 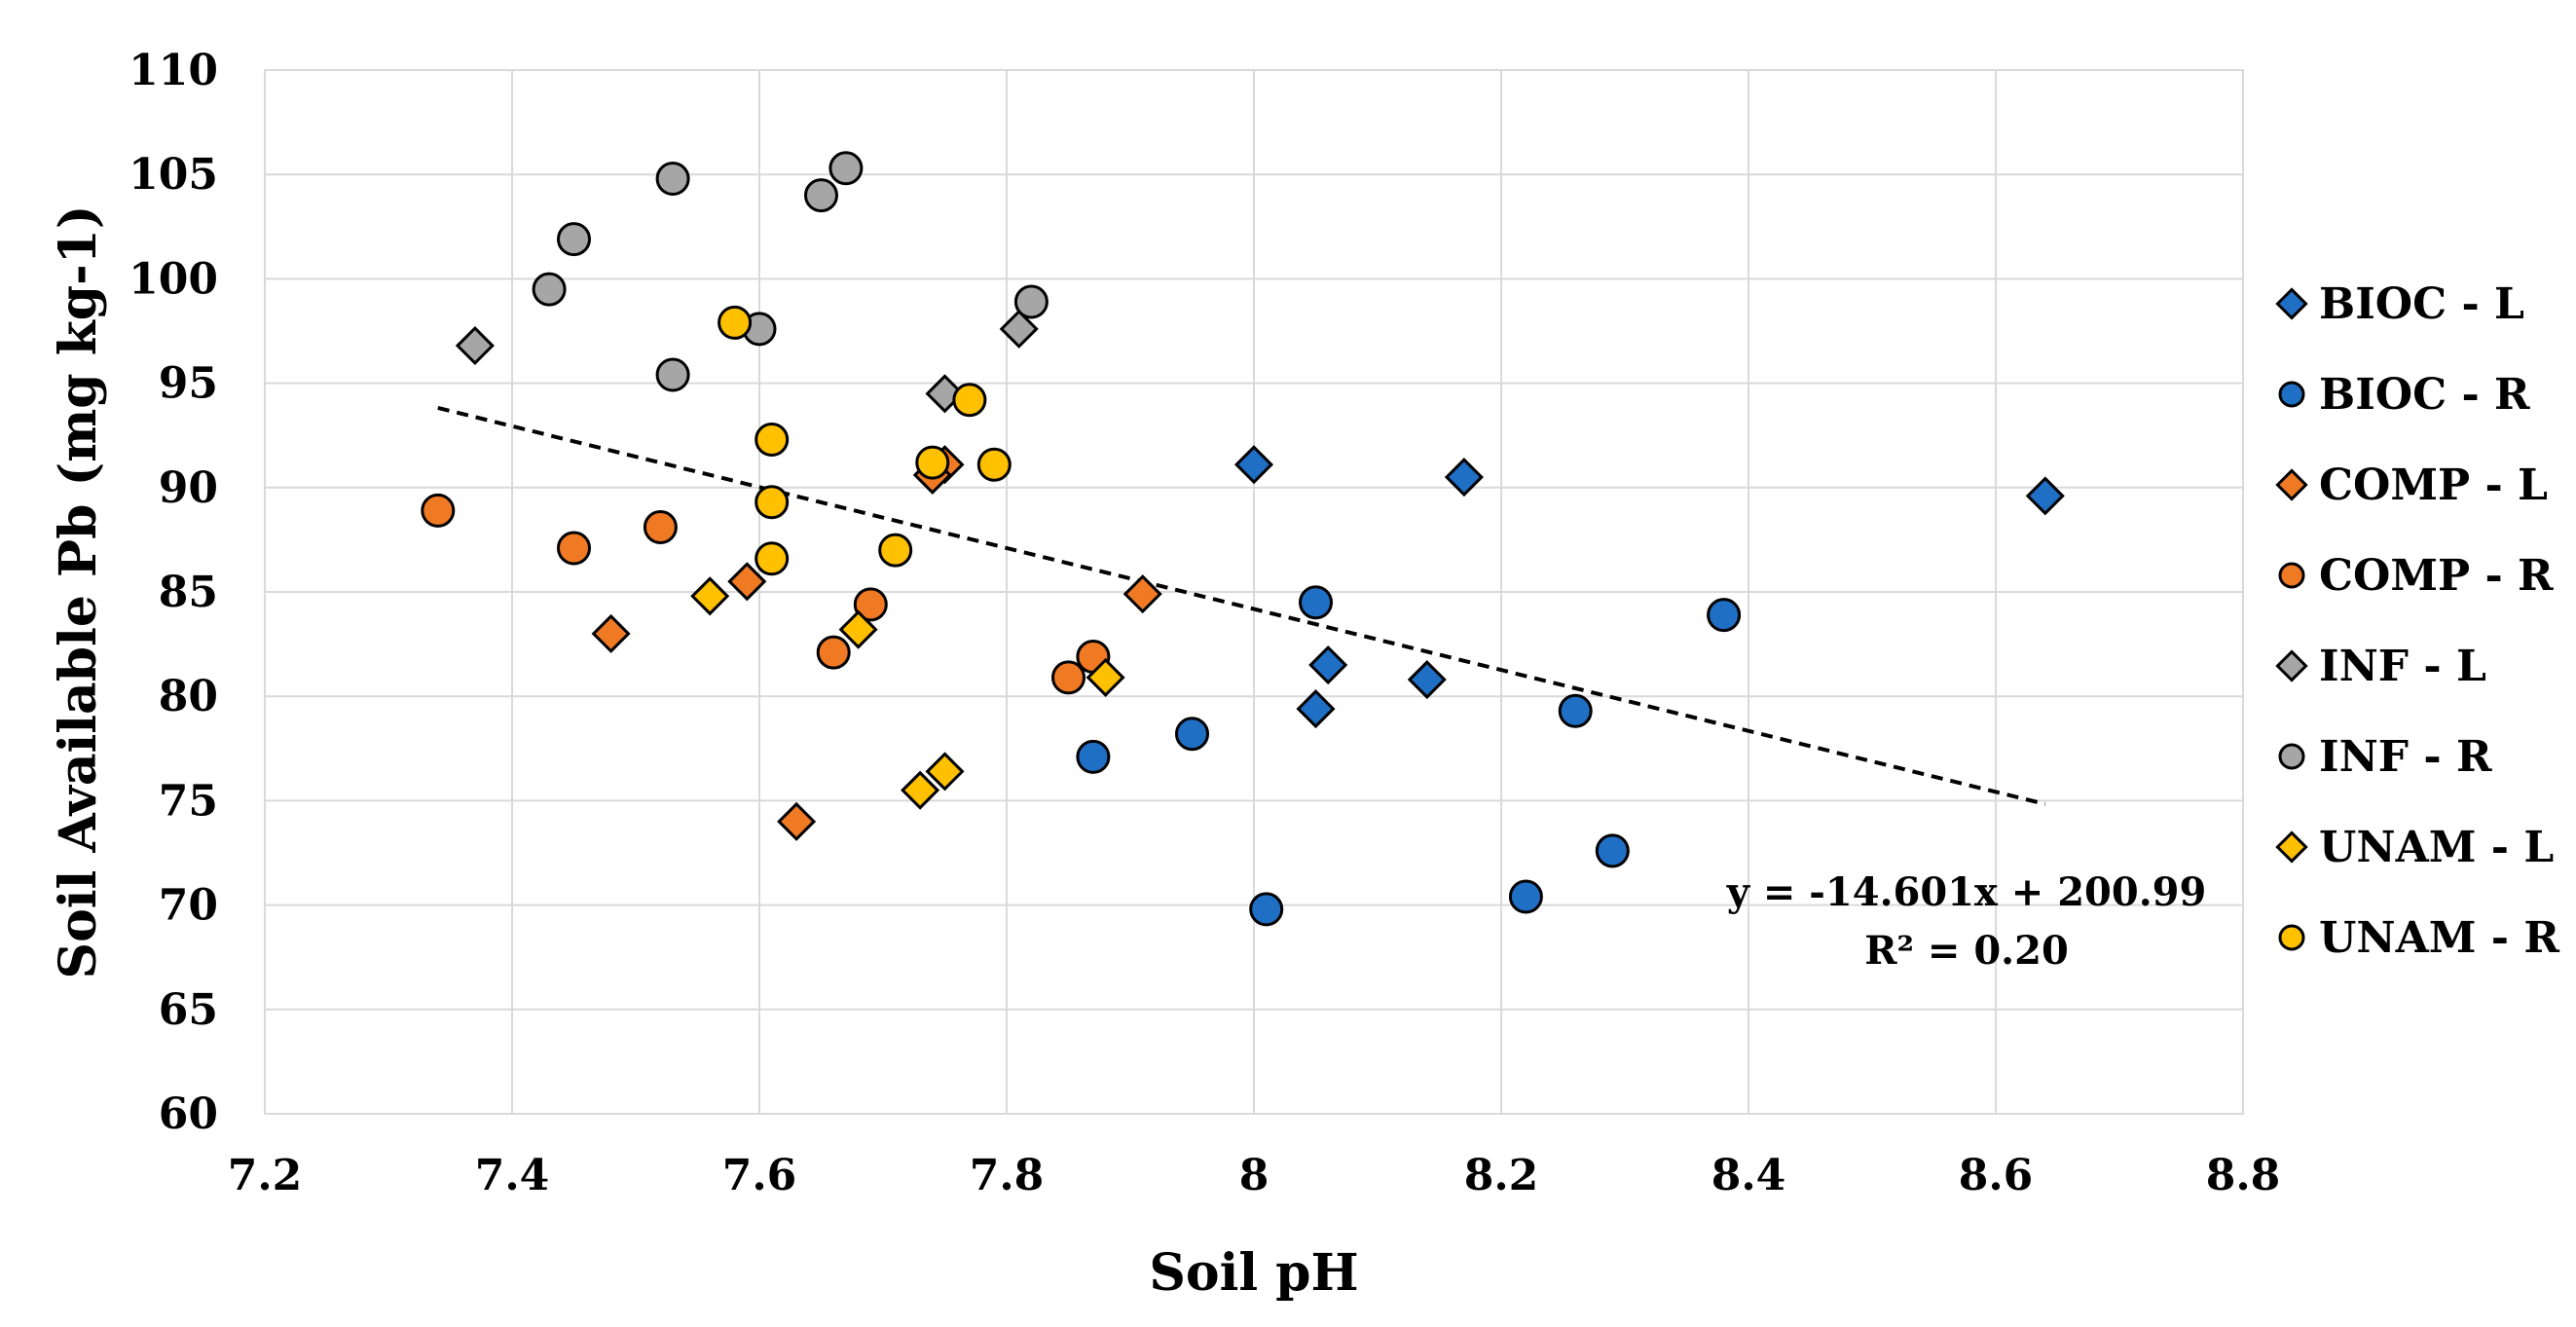 What do you see at coordinates (2291, 485) in the screenshot?
I see `legend-marker-comp-l` at bounding box center [2291, 485].